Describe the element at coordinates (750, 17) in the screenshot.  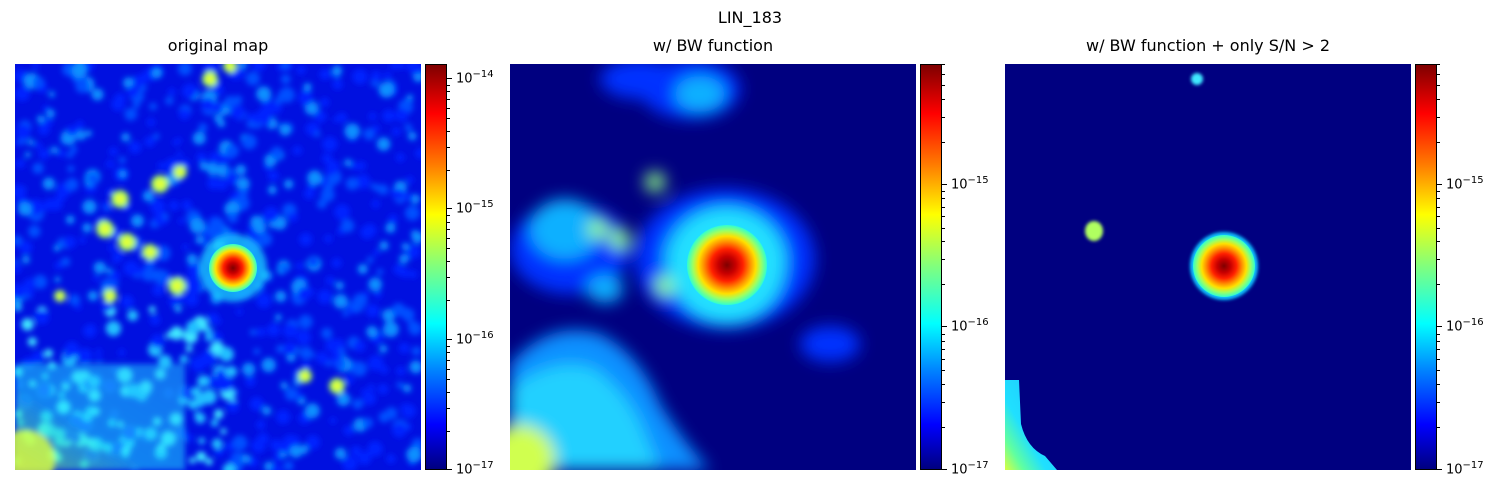
I see `figure-title: LIN_183` at that location.